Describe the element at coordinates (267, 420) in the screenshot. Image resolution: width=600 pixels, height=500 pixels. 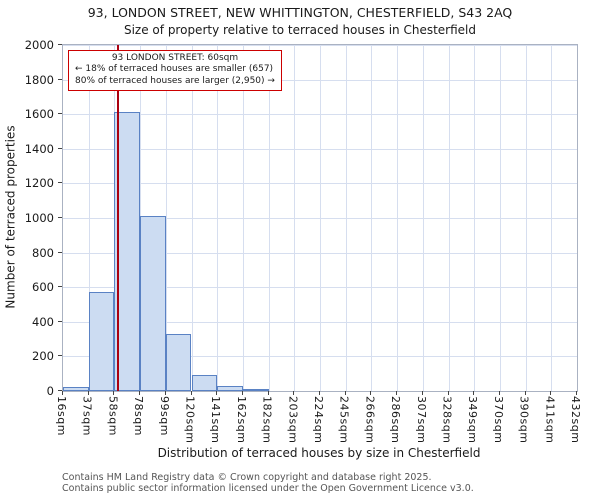
I see `x-tick-label: 182sqm` at that location.